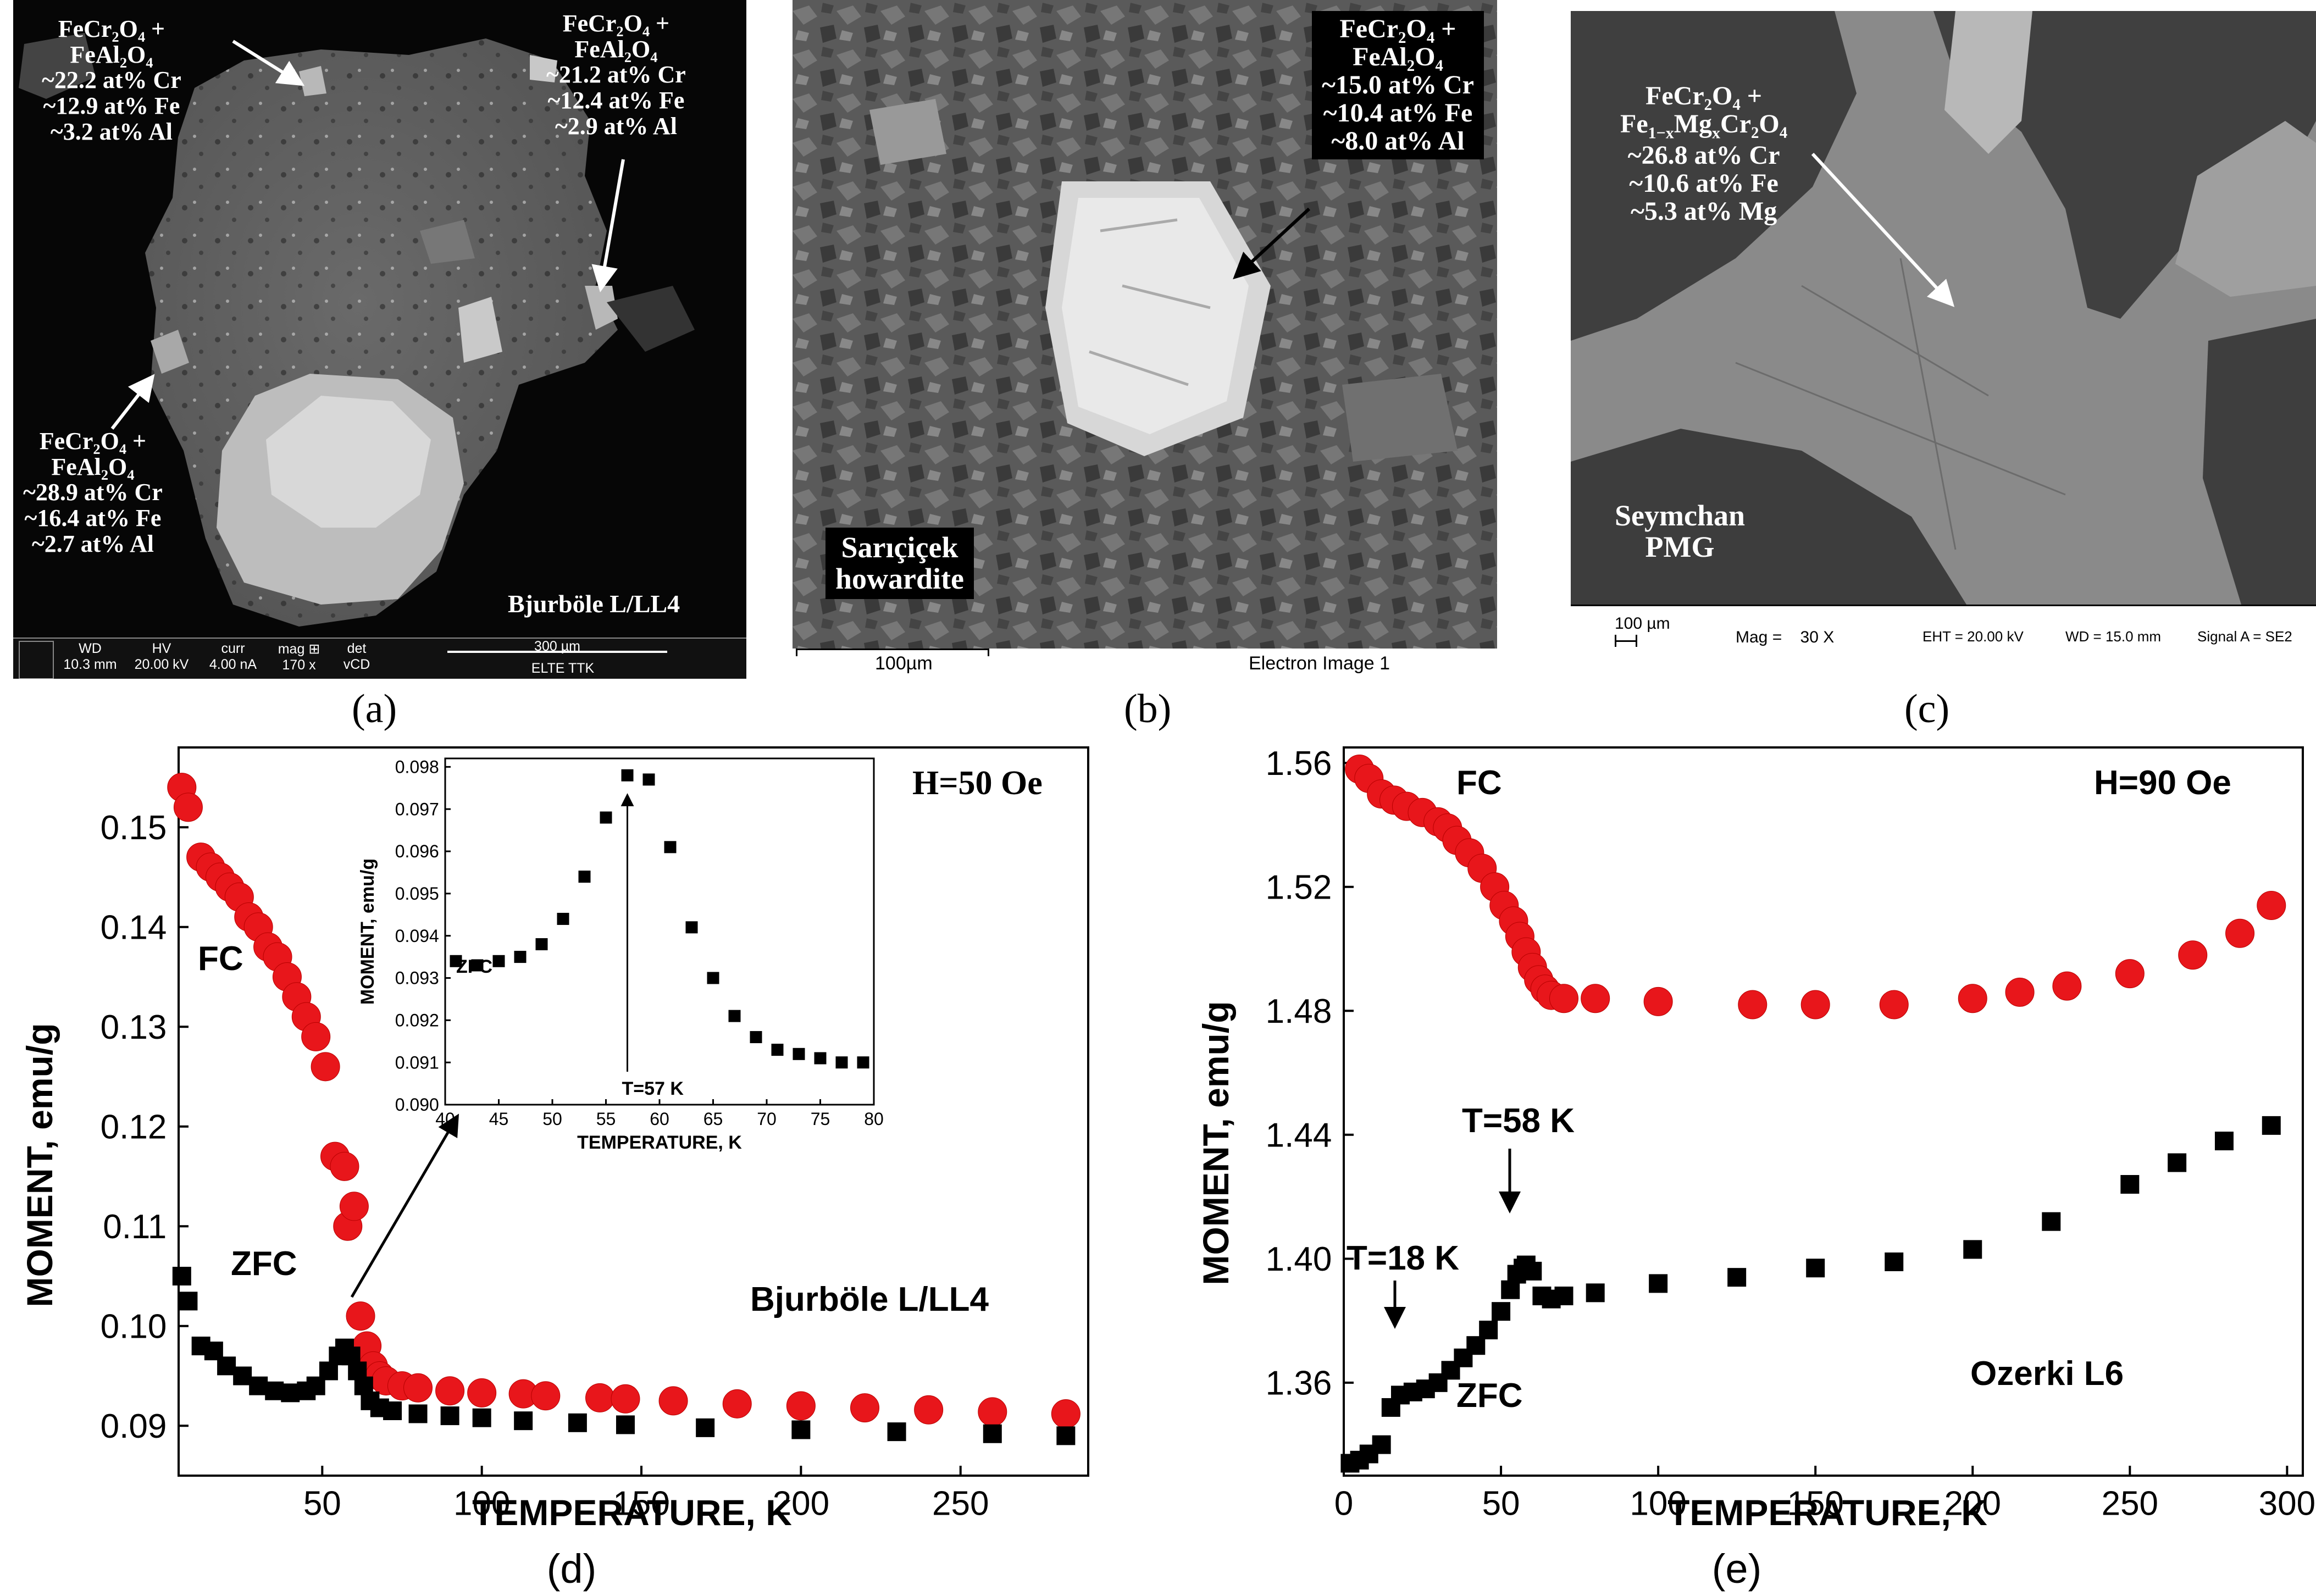 This screenshot has height=1596, width=2316. Describe the element at coordinates (874, 1119) in the screenshot. I see `x-tick-label: 80` at that location.